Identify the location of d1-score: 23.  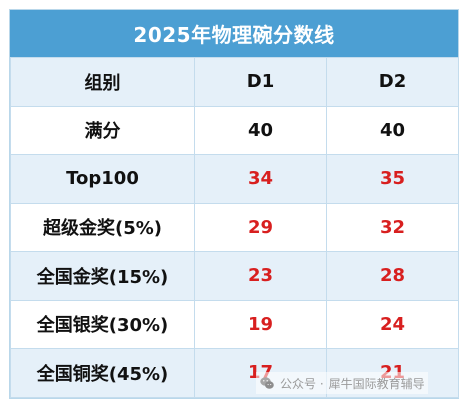
(260, 276).